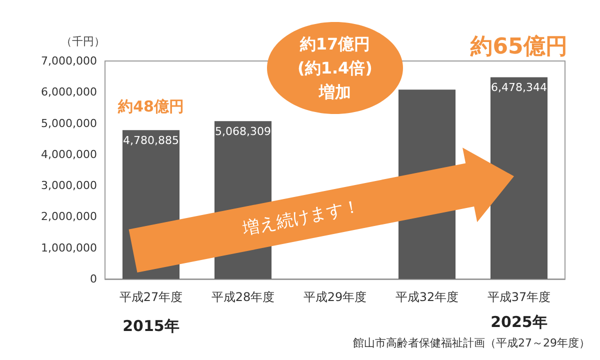  I want to click on y-tick-label: 5,000,000, so click(69, 123).